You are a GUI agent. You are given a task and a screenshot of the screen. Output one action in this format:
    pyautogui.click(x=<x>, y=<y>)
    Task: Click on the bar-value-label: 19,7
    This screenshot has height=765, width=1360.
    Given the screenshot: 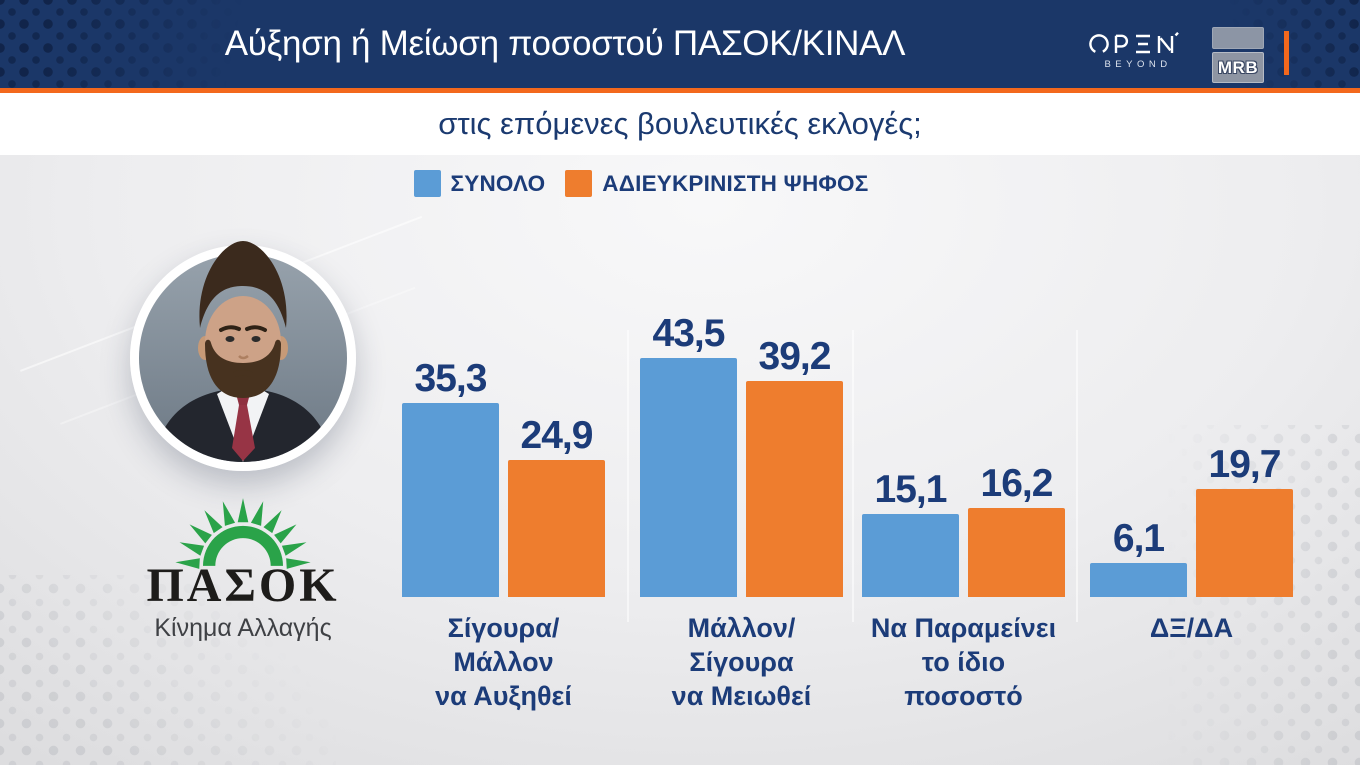 What is the action you would take?
    pyautogui.click(x=1245, y=464)
    